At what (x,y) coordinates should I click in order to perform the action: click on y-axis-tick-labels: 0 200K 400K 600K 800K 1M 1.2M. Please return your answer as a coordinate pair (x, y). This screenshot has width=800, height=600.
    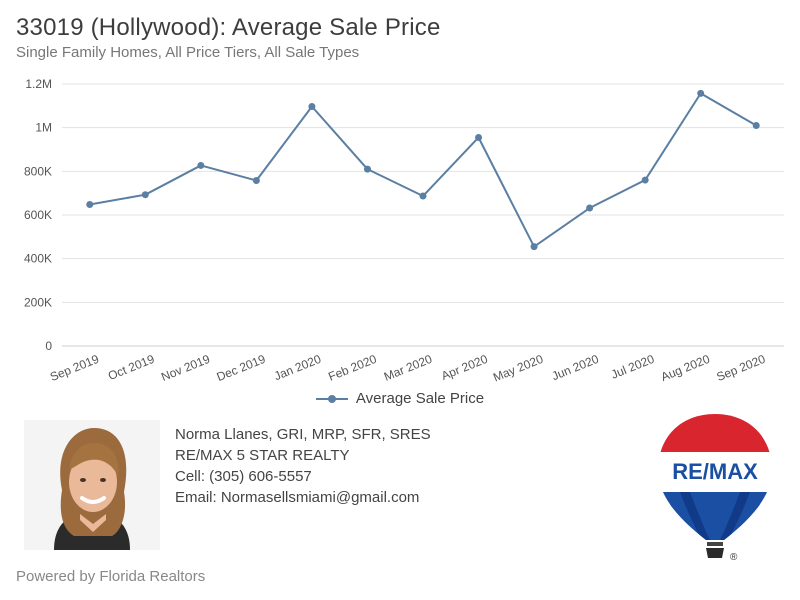
    Looking at the image, I should click on (38, 215).